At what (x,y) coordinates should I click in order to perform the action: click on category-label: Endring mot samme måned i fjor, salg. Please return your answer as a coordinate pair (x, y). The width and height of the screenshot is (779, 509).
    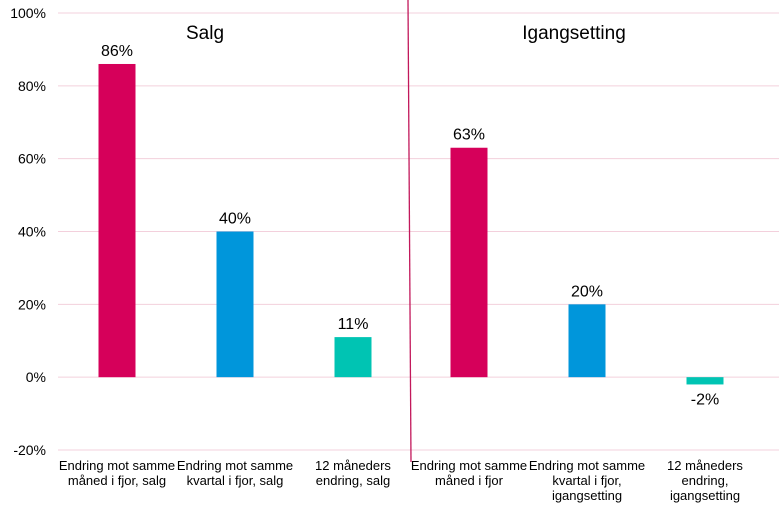
    Looking at the image, I should click on (117, 473).